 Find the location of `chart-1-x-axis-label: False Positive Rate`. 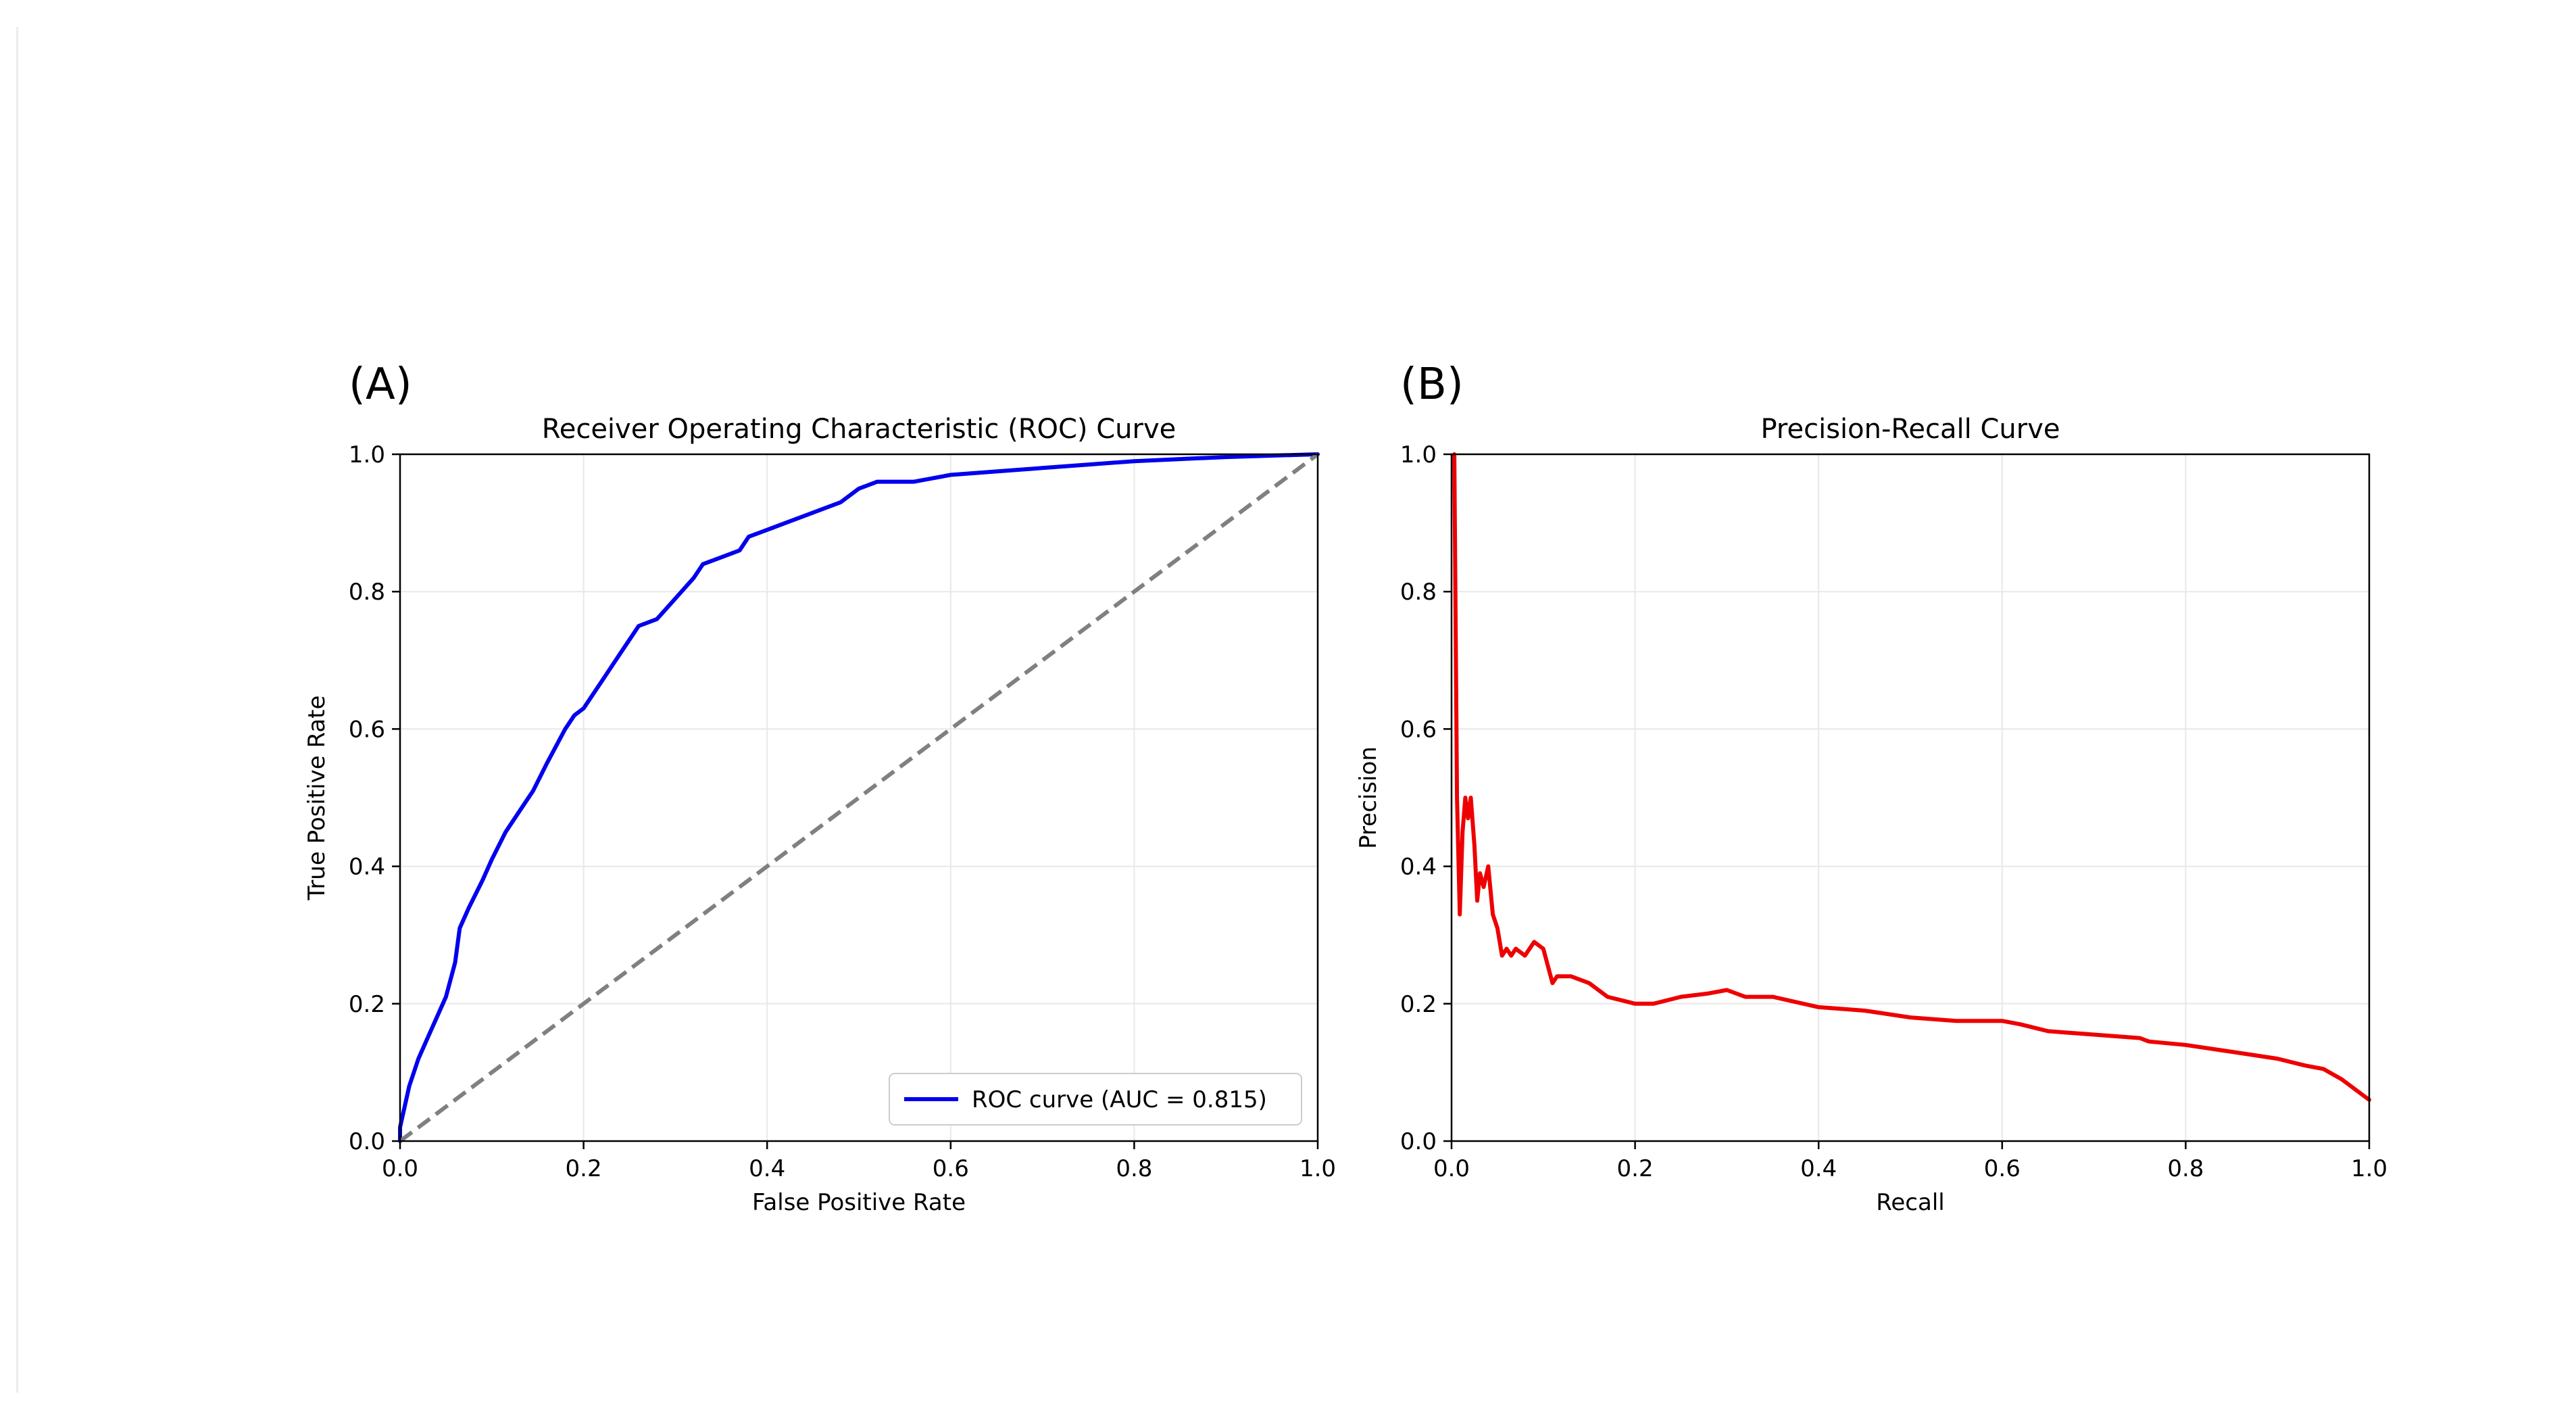

chart-1-x-axis-label: False Positive Rate is located at coordinates (859, 1202).